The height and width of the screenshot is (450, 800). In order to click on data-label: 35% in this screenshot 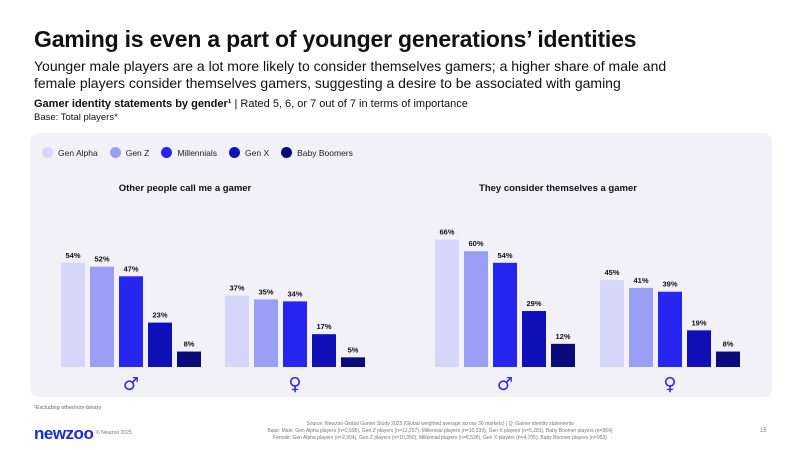, I will do `click(265, 291)`.